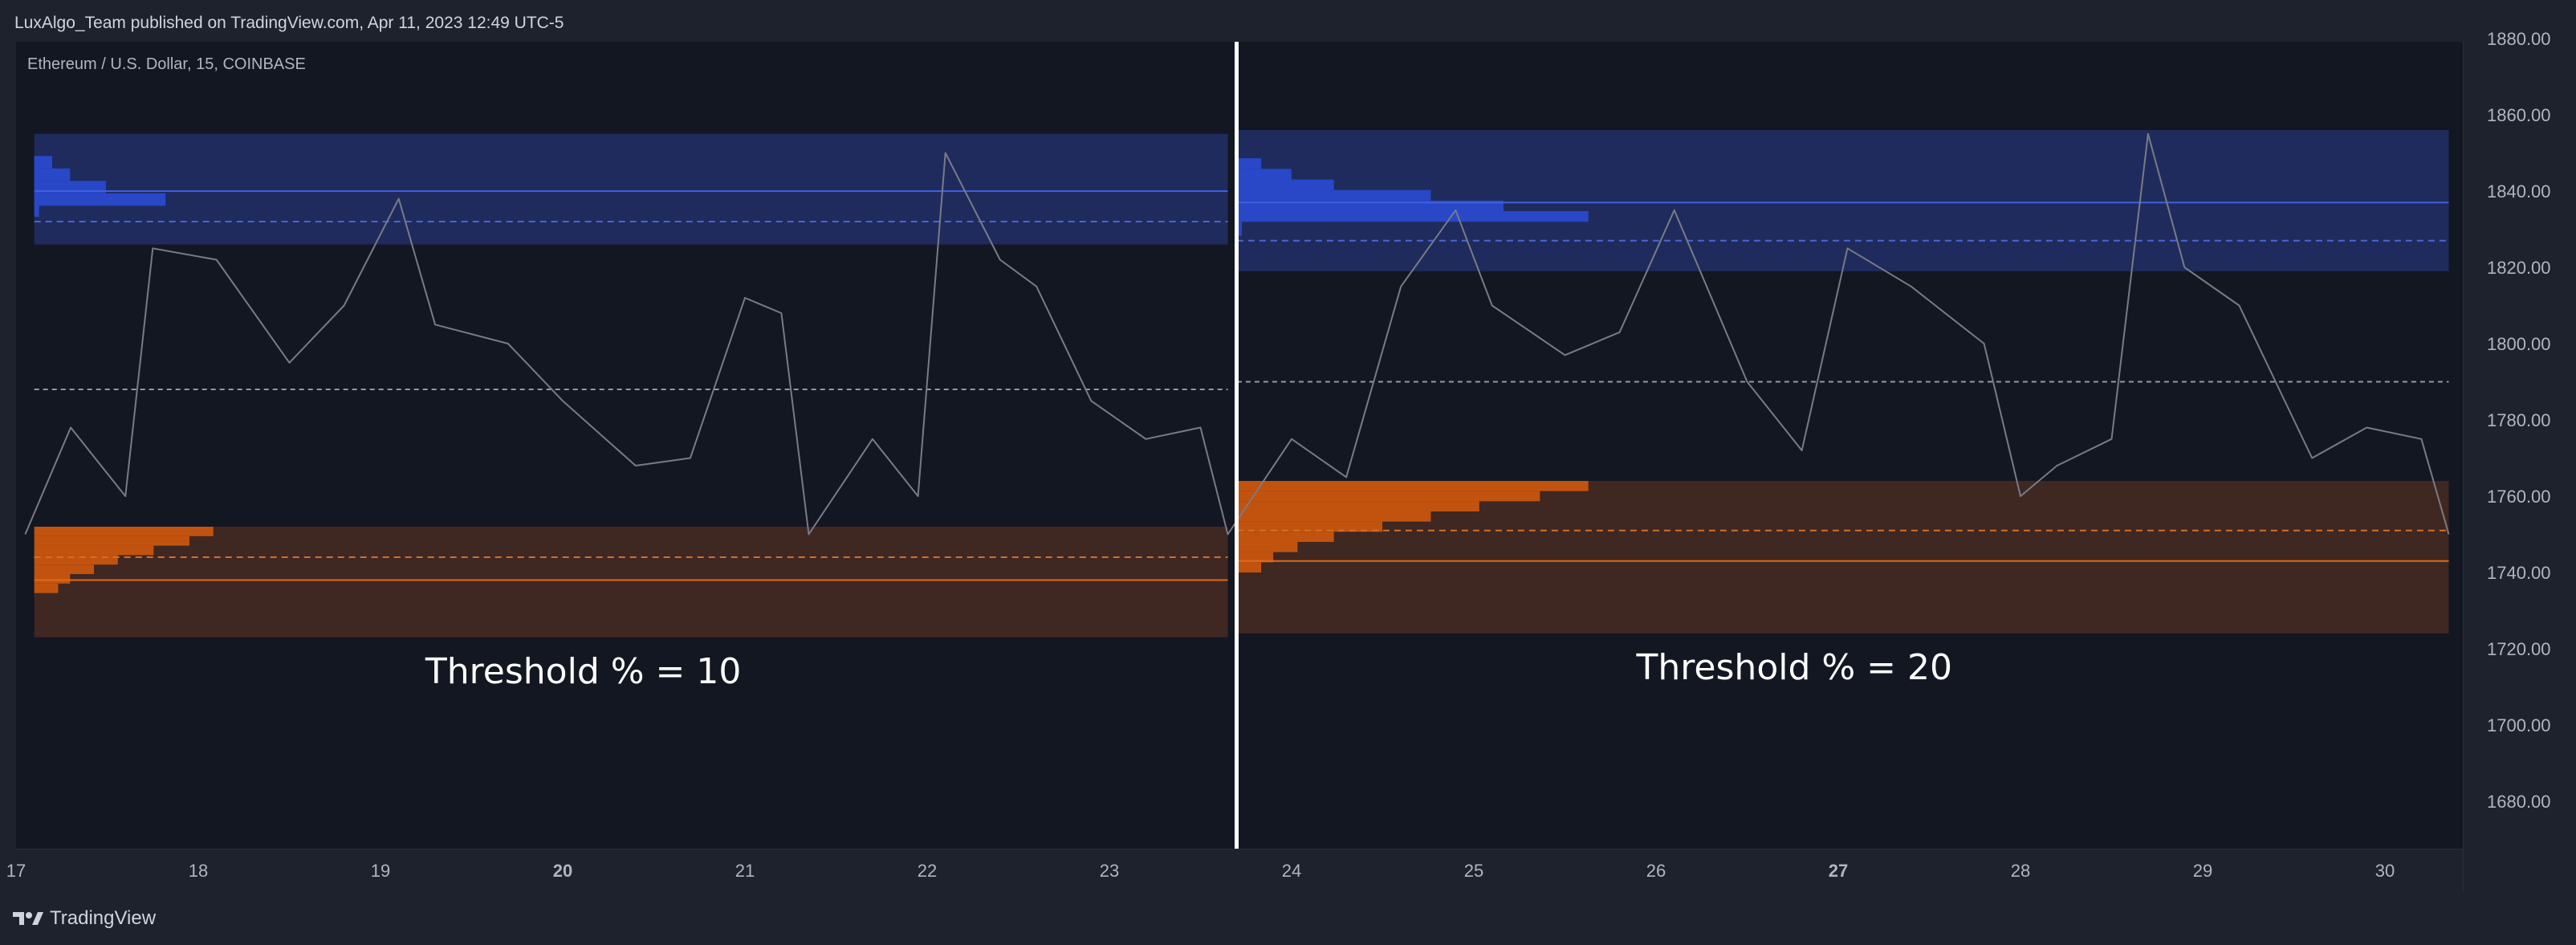  What do you see at coordinates (927, 871) in the screenshot?
I see `x-tick-label: 22` at bounding box center [927, 871].